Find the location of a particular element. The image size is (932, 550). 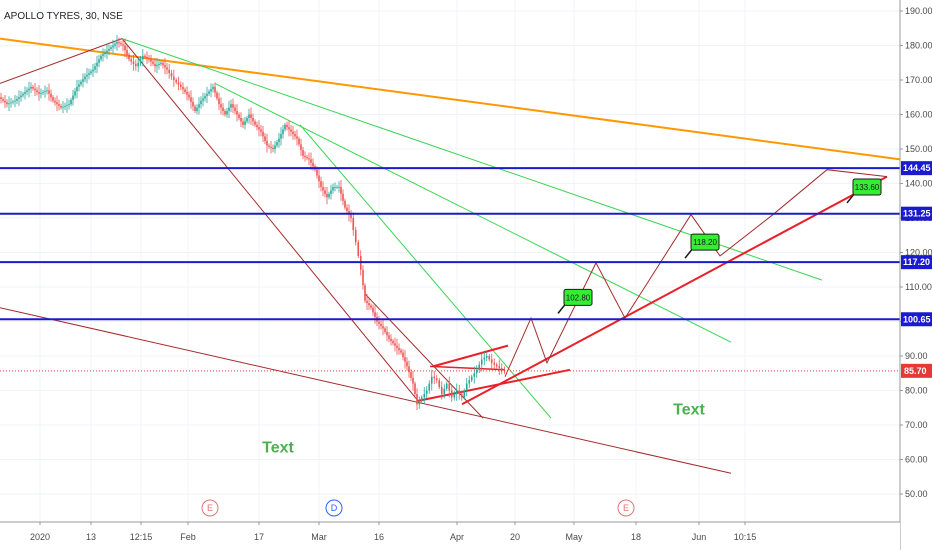

target-box is located at coordinates (867, 187).